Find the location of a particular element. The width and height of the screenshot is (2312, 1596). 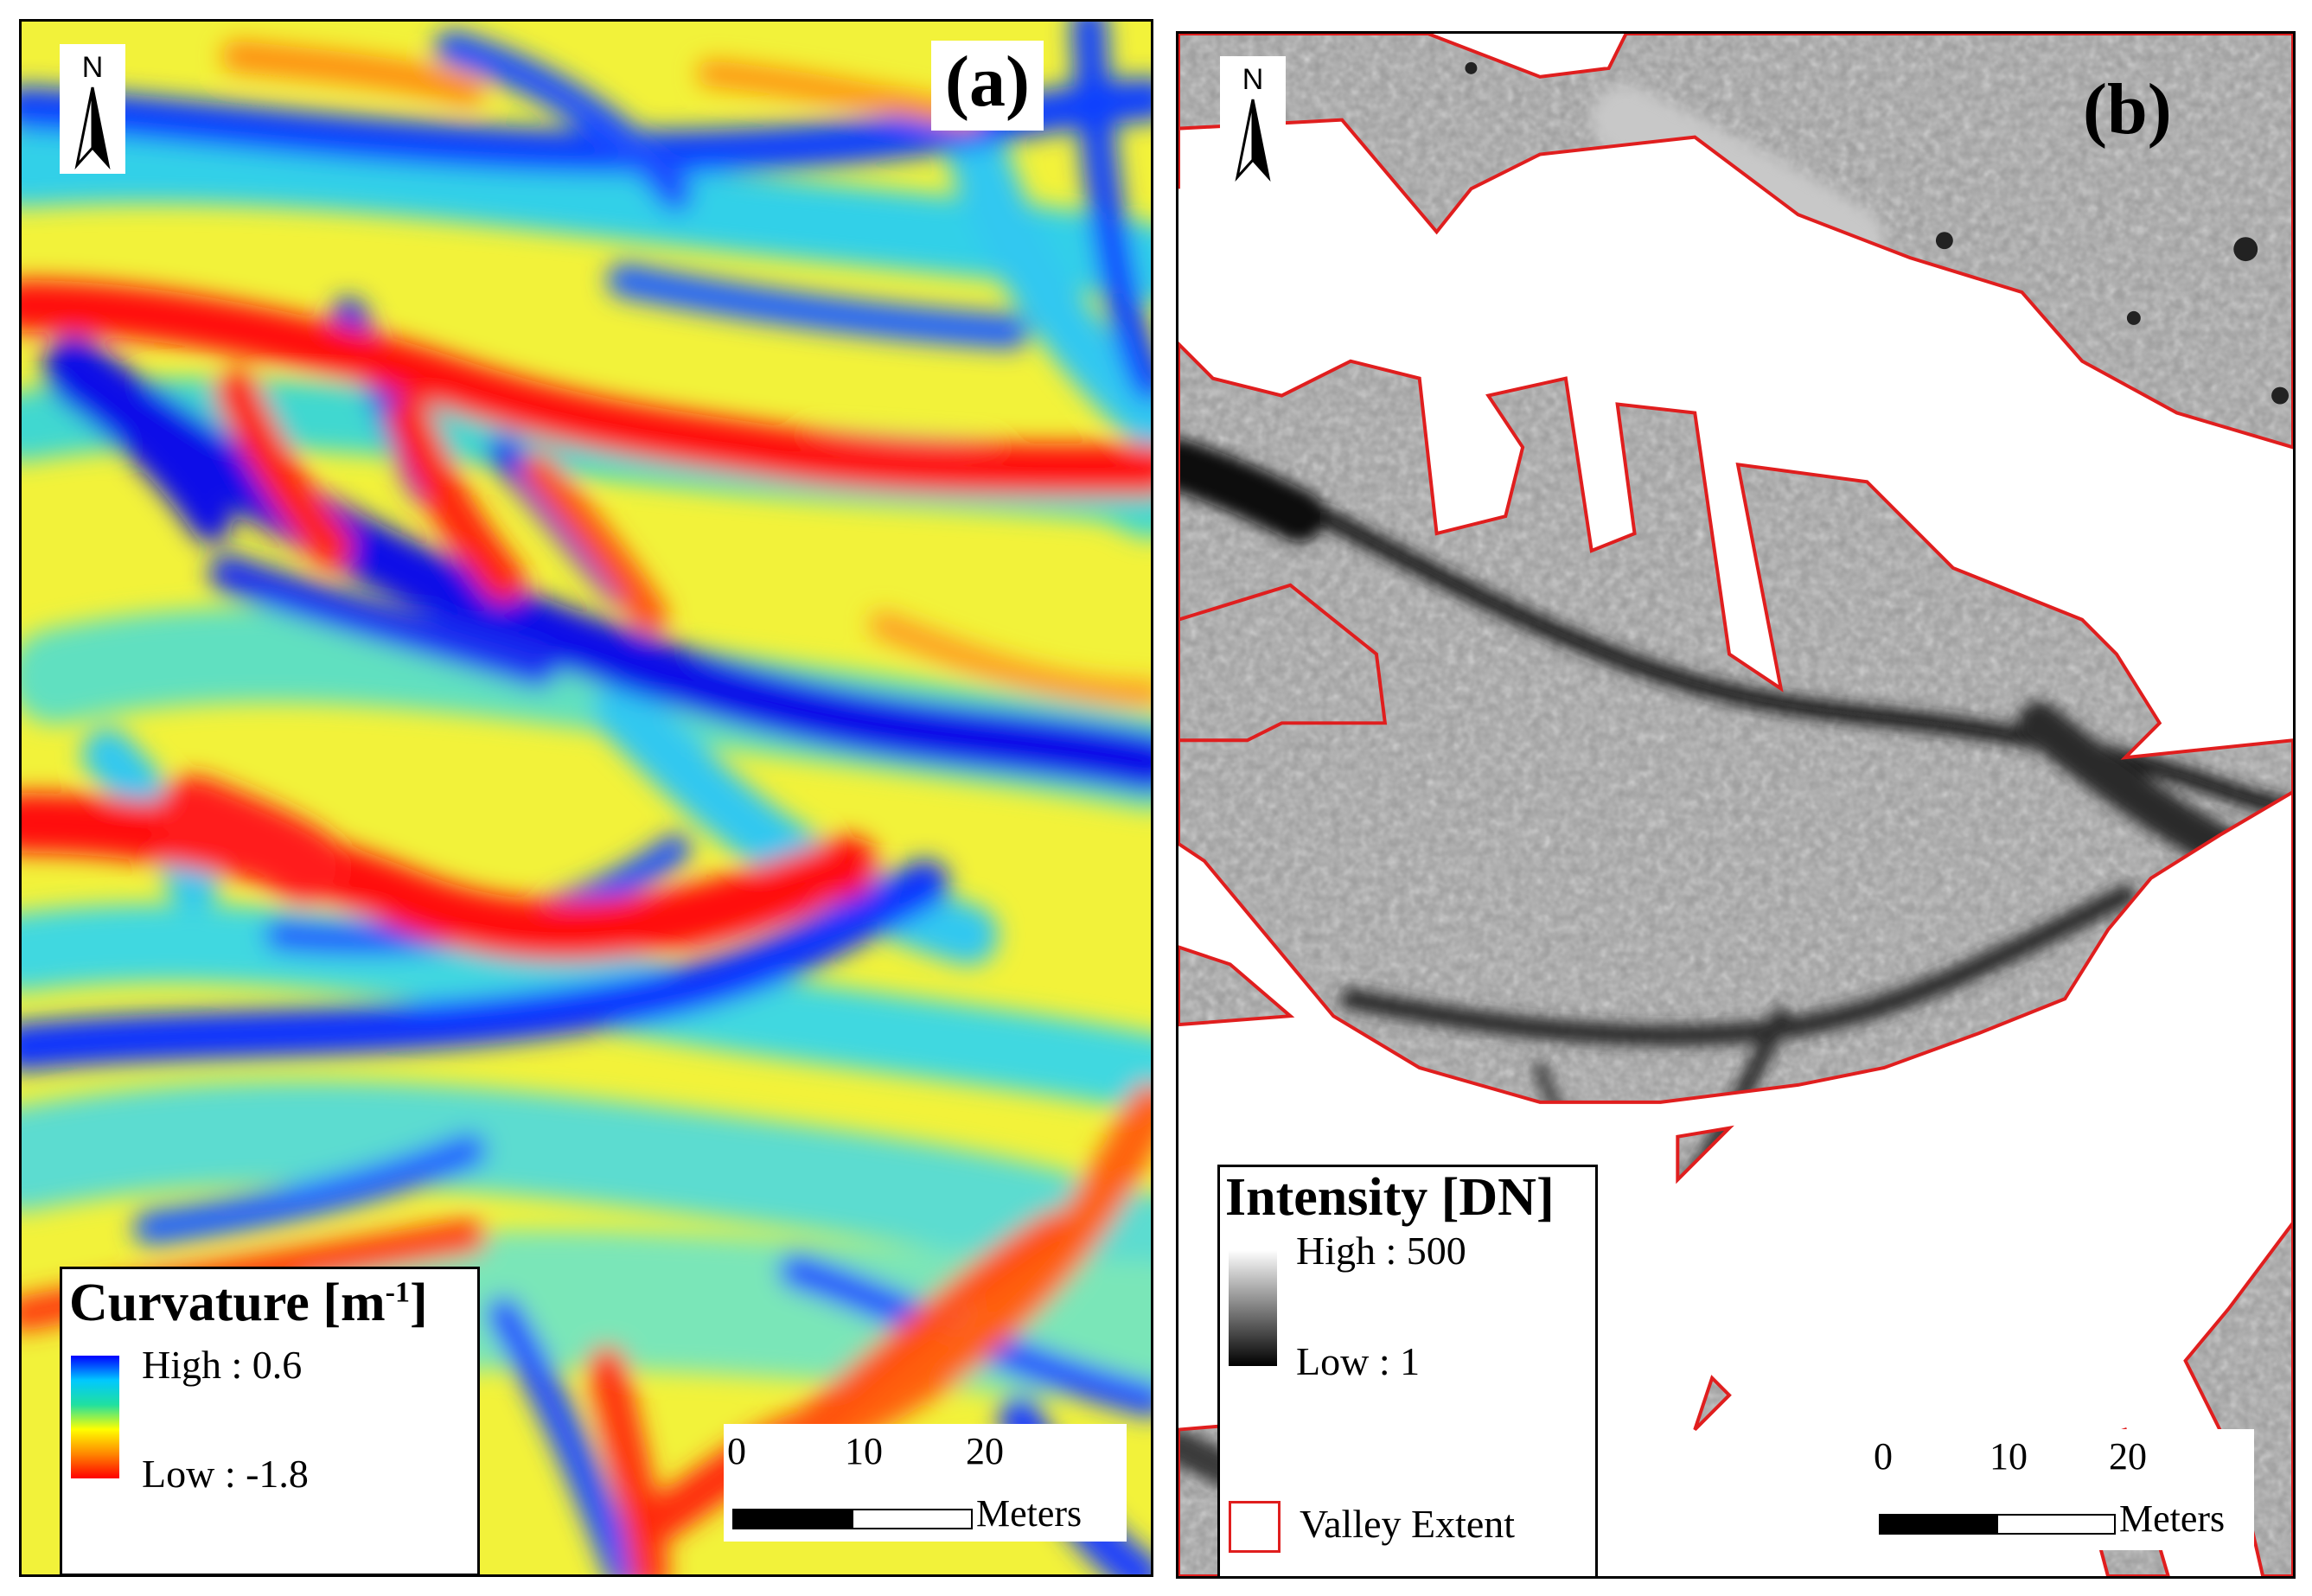

curvature-legend: Curvature [m-1] High : 0.6 Low : -1.8 is located at coordinates (270, 1420).